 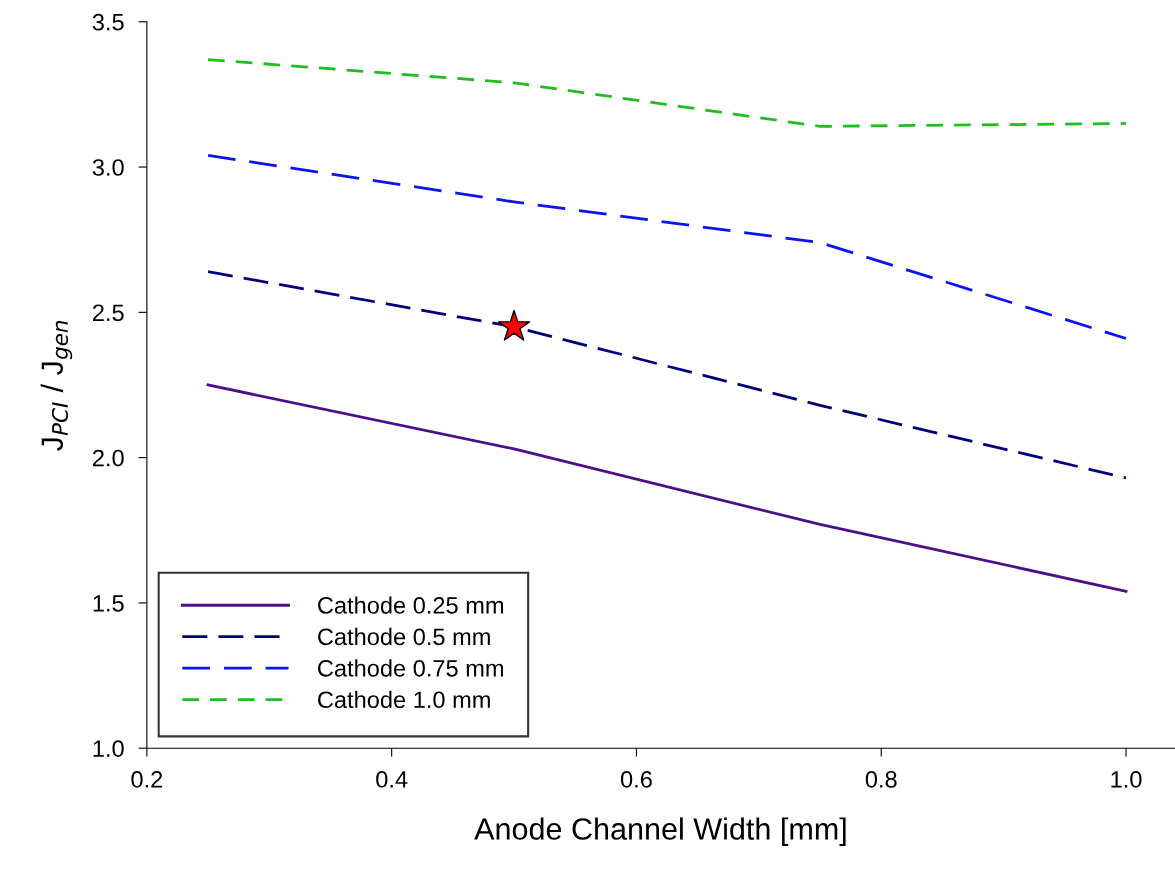 I want to click on y-tick-label: 1.0, so click(x=108, y=748).